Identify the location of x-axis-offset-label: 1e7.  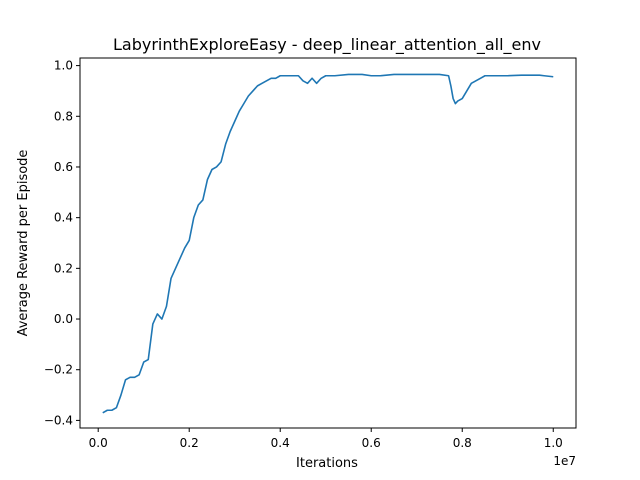
(564, 461).